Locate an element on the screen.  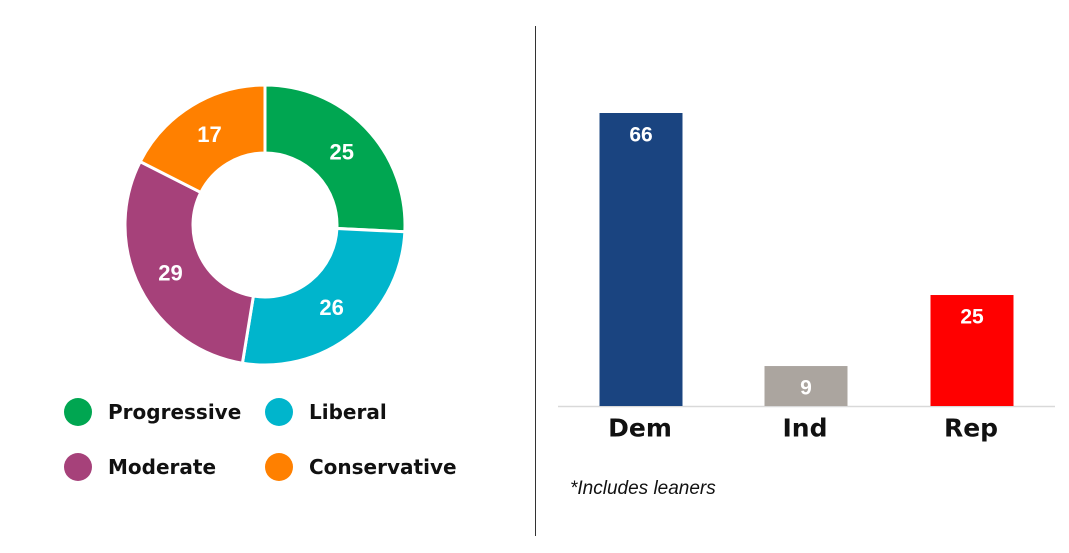
legend-item-conservative: Conservative is located at coordinates (361, 467).